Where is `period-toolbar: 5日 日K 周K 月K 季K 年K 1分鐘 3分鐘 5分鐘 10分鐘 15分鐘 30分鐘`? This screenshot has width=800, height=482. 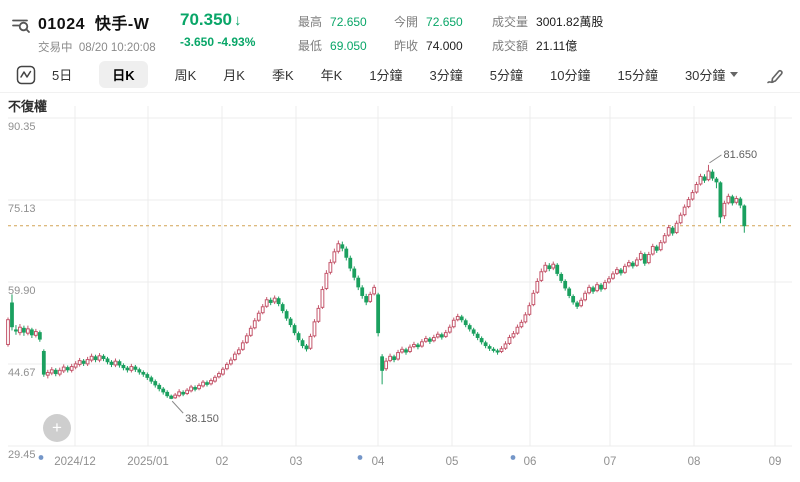
period-toolbar: 5日 日K 周K 月K 季K 年K 1分鐘 3分鐘 5分鐘 10分鐘 15分鐘 30分鐘 is located at coordinates (400, 75).